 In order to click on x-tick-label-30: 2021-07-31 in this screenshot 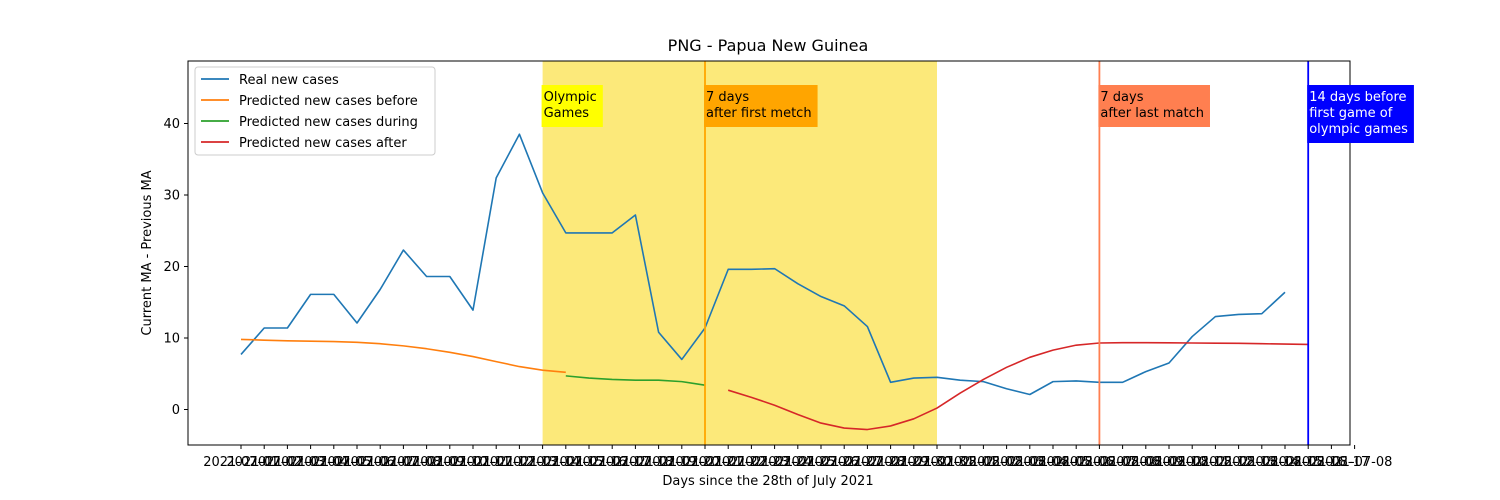, I will do `click(937, 462)`.